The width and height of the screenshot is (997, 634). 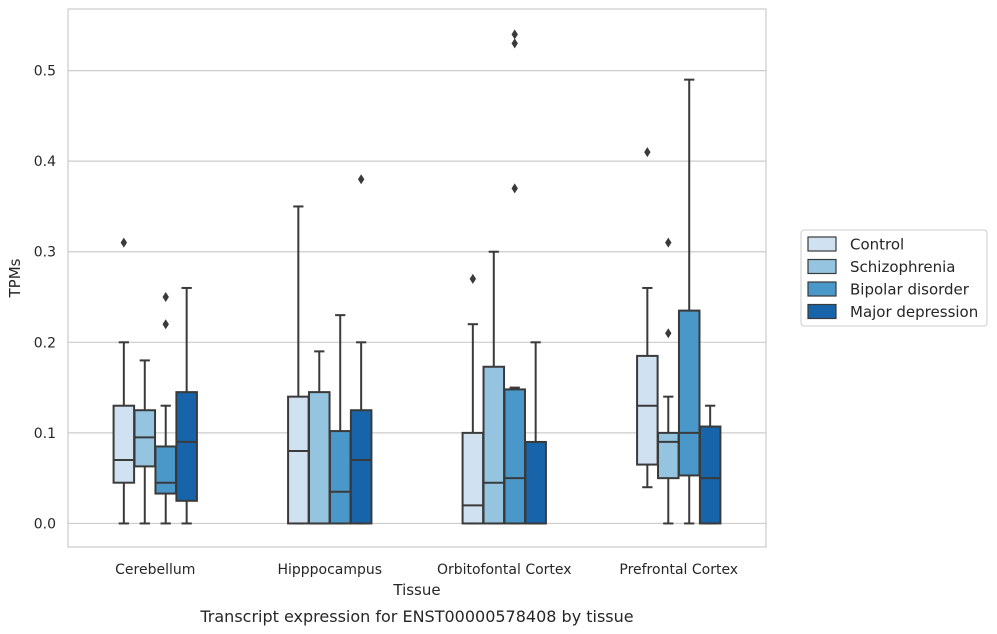 What do you see at coordinates (45, 298) in the screenshot?
I see `y-tick-labels: 0.0 0.1 0.2 0.3 0.4 0.5` at bounding box center [45, 298].